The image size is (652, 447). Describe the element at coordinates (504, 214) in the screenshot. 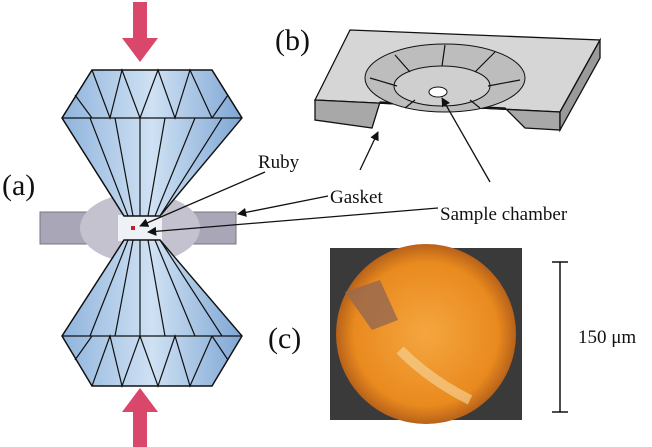

I see `sample-chamber-label: Sample chamber` at that location.